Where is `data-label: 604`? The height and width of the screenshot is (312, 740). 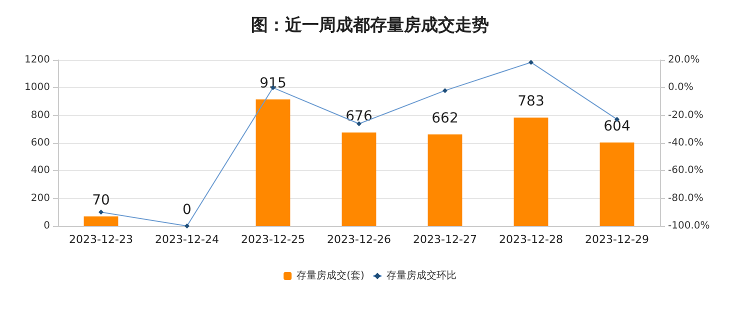 data-label: 604 is located at coordinates (617, 126).